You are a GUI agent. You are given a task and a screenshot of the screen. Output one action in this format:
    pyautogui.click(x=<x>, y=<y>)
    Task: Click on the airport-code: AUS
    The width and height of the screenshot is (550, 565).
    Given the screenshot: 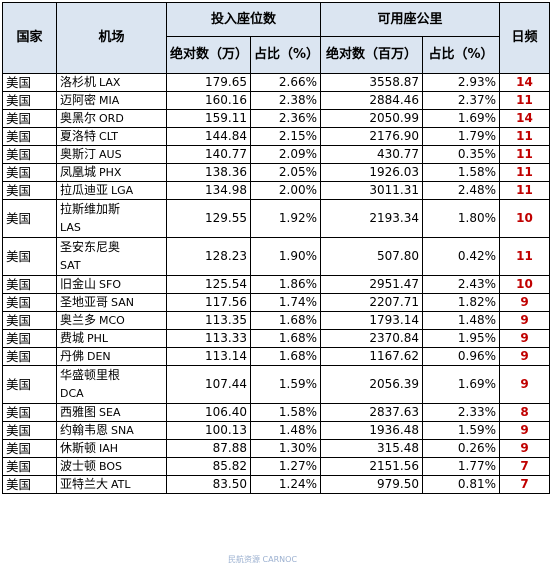 What is the action you would take?
    pyautogui.click(x=110, y=154)
    